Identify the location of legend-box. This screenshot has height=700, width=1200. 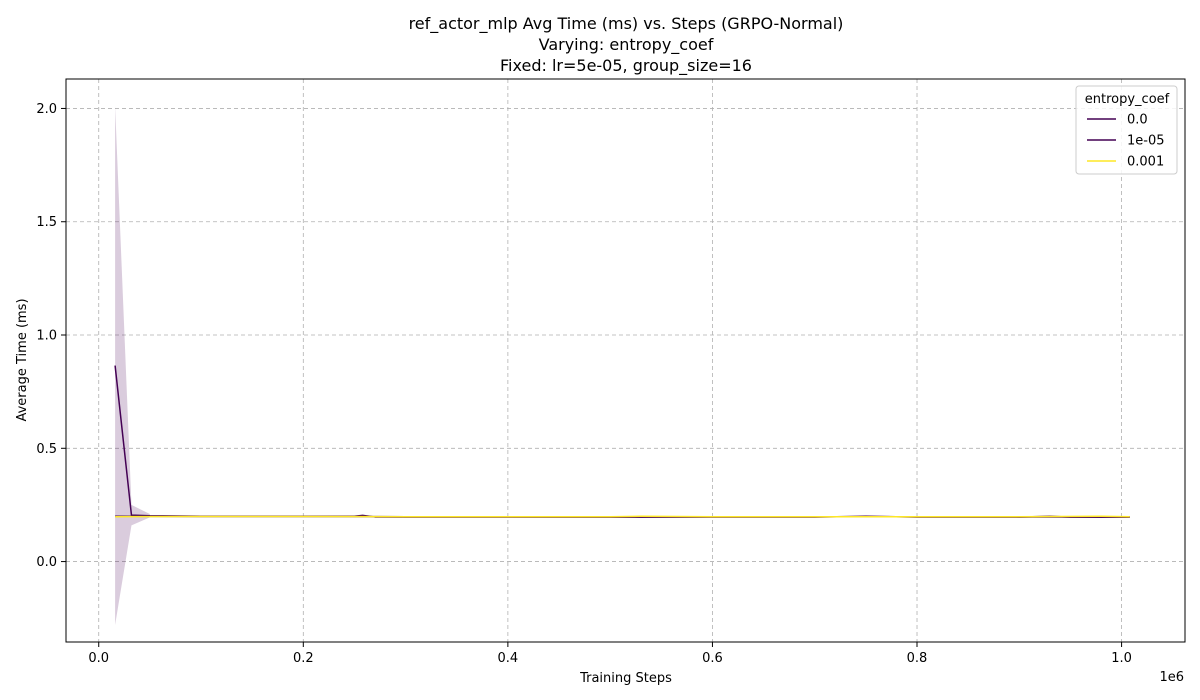
(1126, 130).